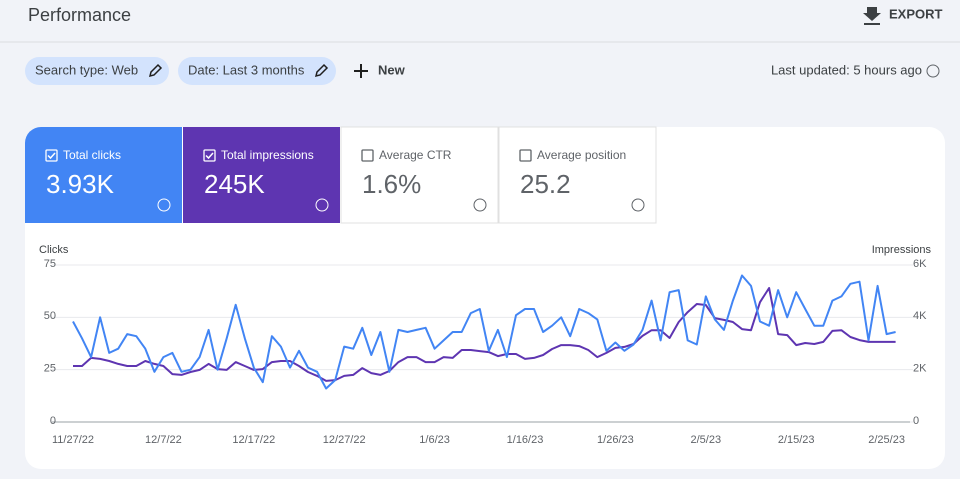 The height and width of the screenshot is (479, 960). I want to click on metric-value: 1.6%, so click(391, 184).